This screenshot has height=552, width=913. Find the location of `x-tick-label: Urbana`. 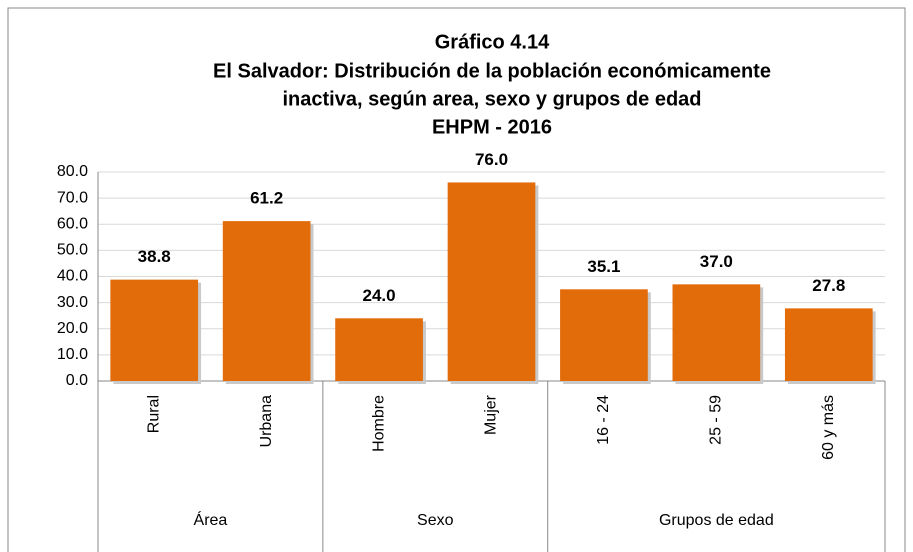

x-tick-label: Urbana is located at coordinates (266, 421).